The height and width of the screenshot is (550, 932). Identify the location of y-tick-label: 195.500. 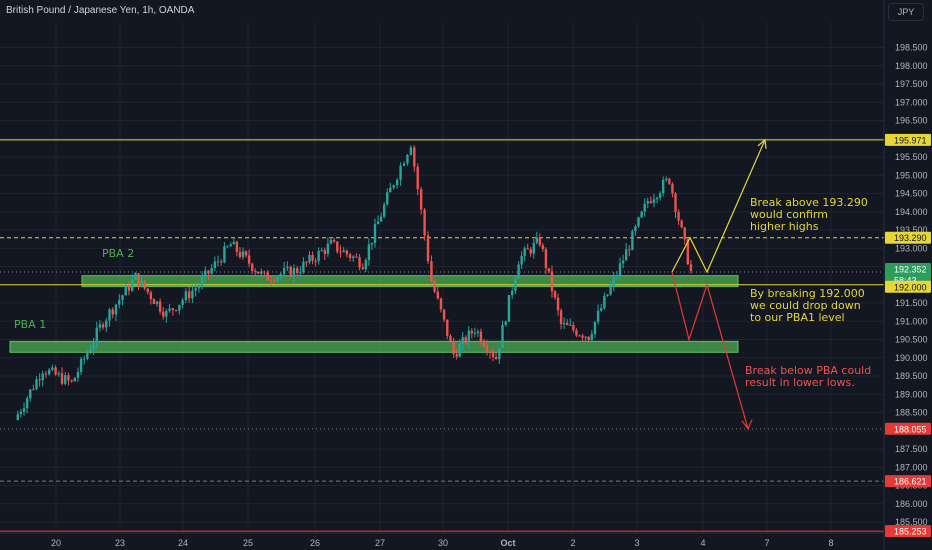
(911, 157).